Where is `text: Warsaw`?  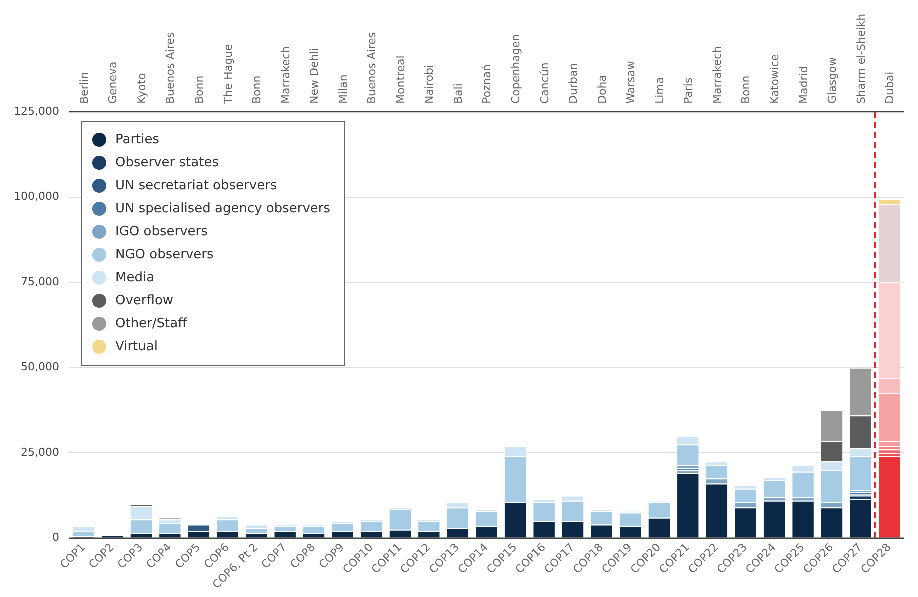
text: Warsaw is located at coordinates (631, 82).